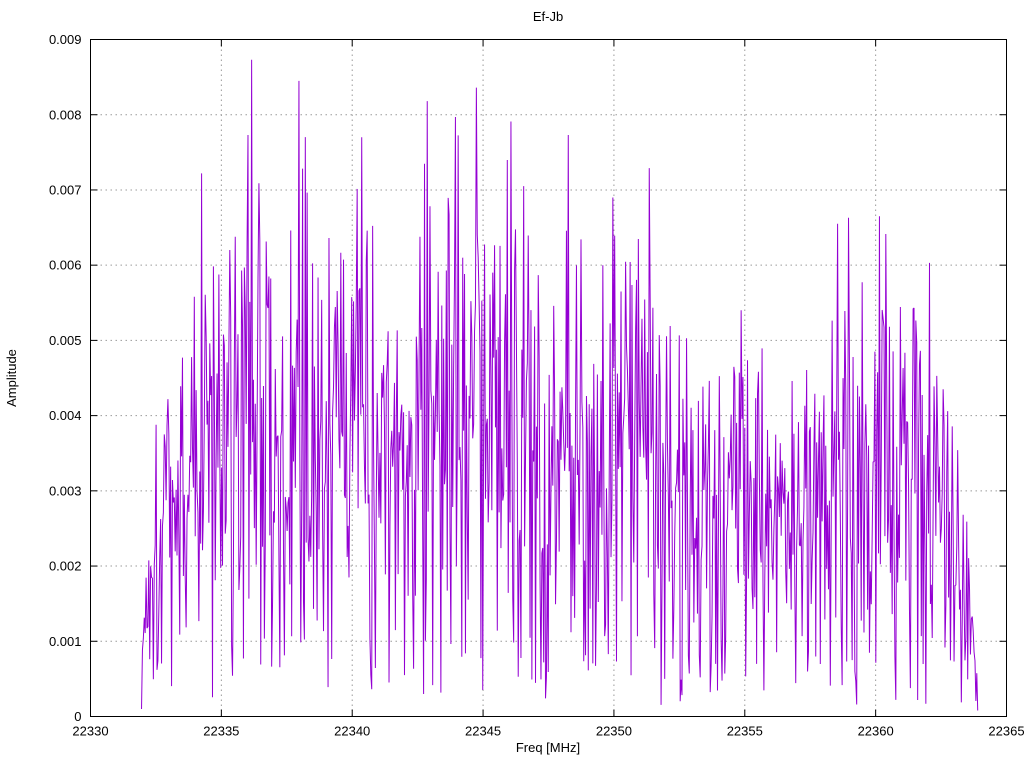 Image resolution: width=1024 pixels, height=768 pixels. What do you see at coordinates (483, 731) in the screenshot?
I see `x-tick-label: 22345` at bounding box center [483, 731].